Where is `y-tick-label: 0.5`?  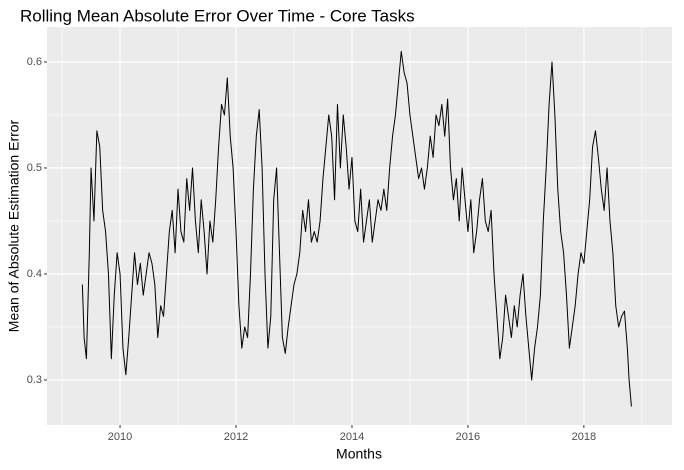 y-tick-label: 0.5 is located at coordinates (34, 168).